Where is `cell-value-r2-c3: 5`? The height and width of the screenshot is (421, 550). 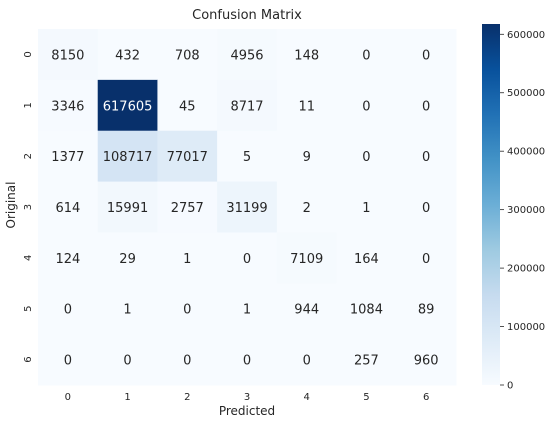 cell-value-r2-c3: 5 is located at coordinates (247, 157).